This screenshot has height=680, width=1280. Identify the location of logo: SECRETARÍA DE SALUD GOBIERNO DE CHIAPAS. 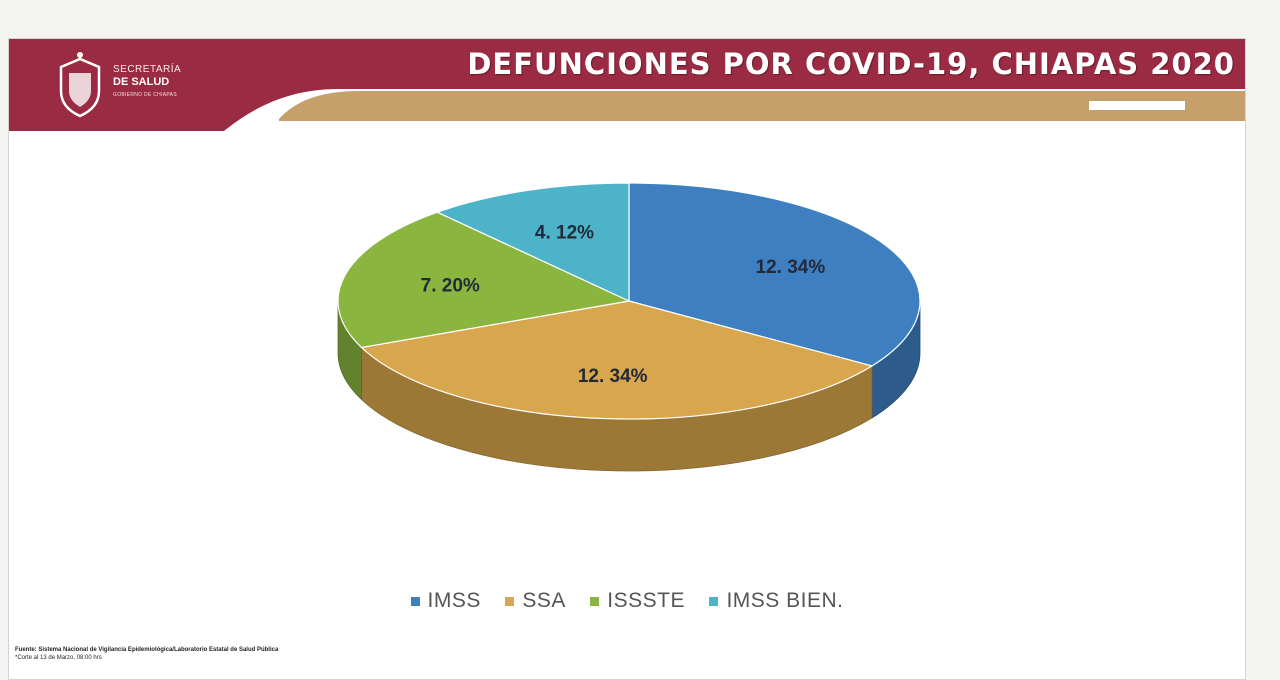
(140, 84).